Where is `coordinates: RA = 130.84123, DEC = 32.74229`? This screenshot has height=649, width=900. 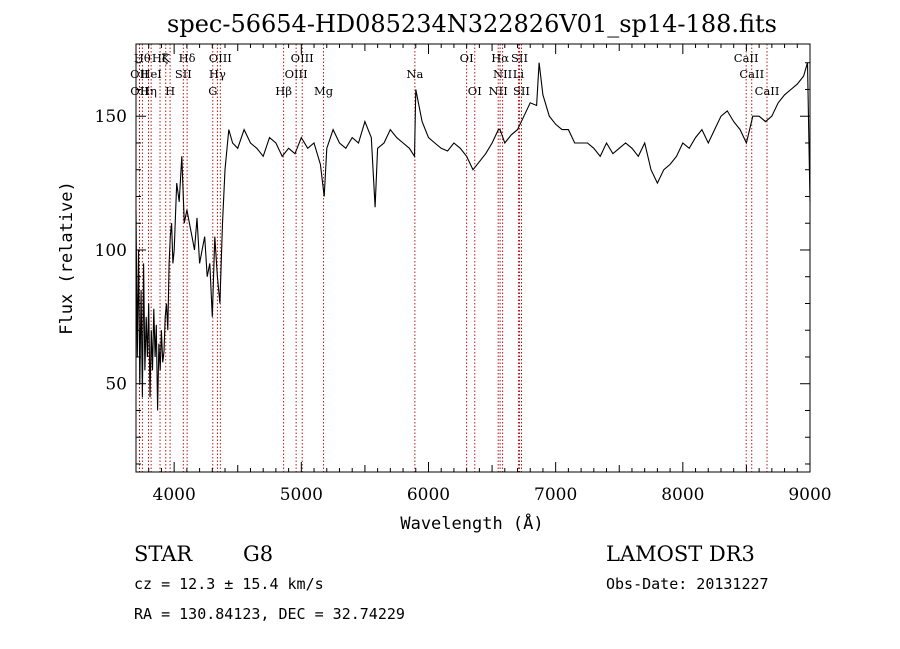 coordinates: RA = 130.84123, DEC = 32.74229 is located at coordinates (269, 614).